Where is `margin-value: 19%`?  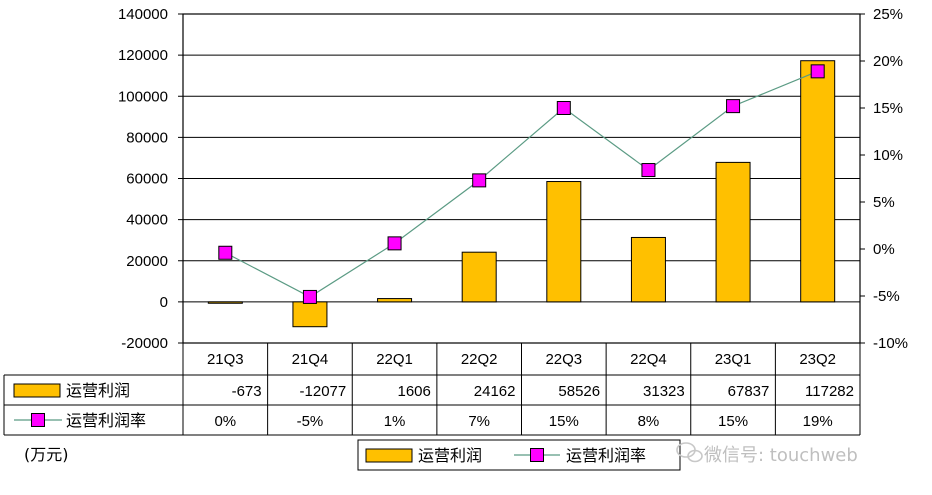 margin-value: 19% is located at coordinates (818, 421).